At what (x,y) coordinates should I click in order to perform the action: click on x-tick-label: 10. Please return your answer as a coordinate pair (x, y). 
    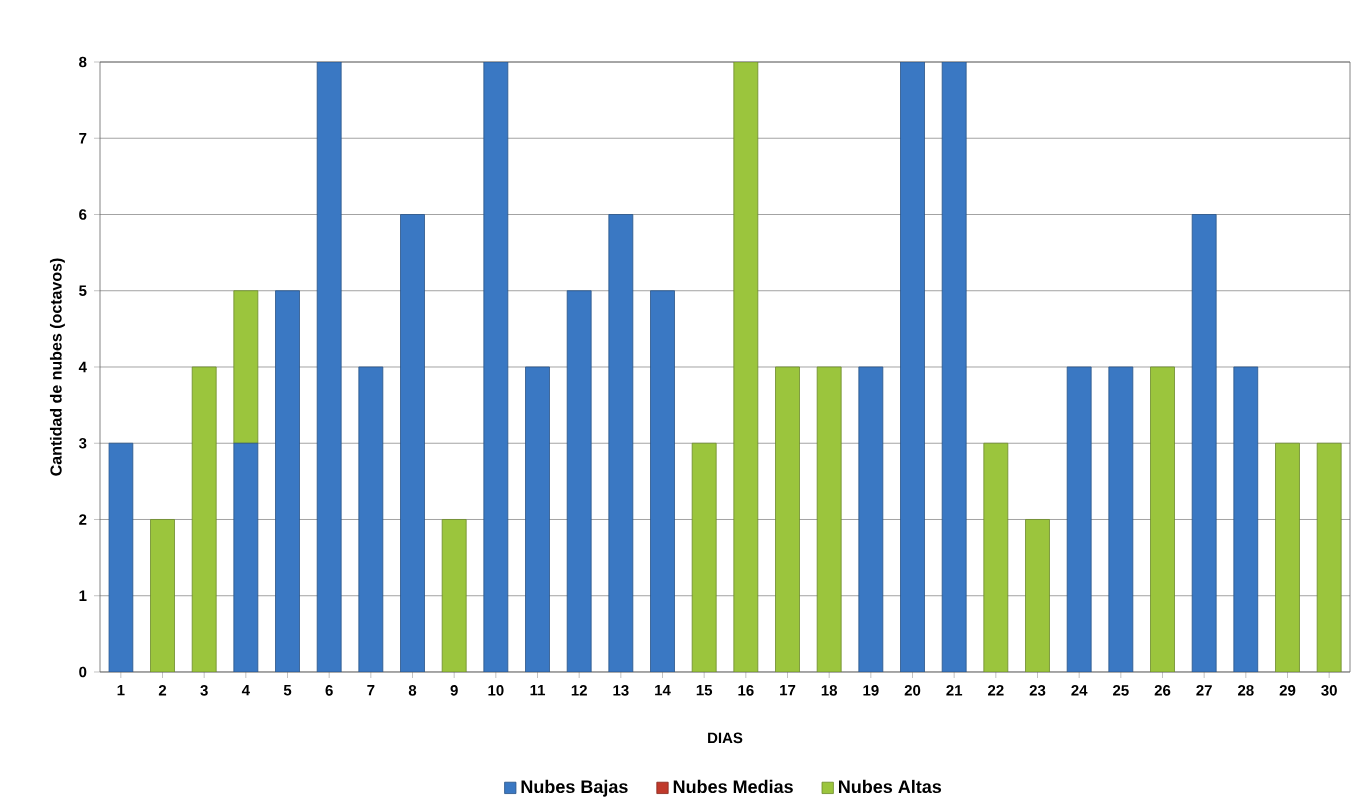
    Looking at the image, I should click on (496, 690).